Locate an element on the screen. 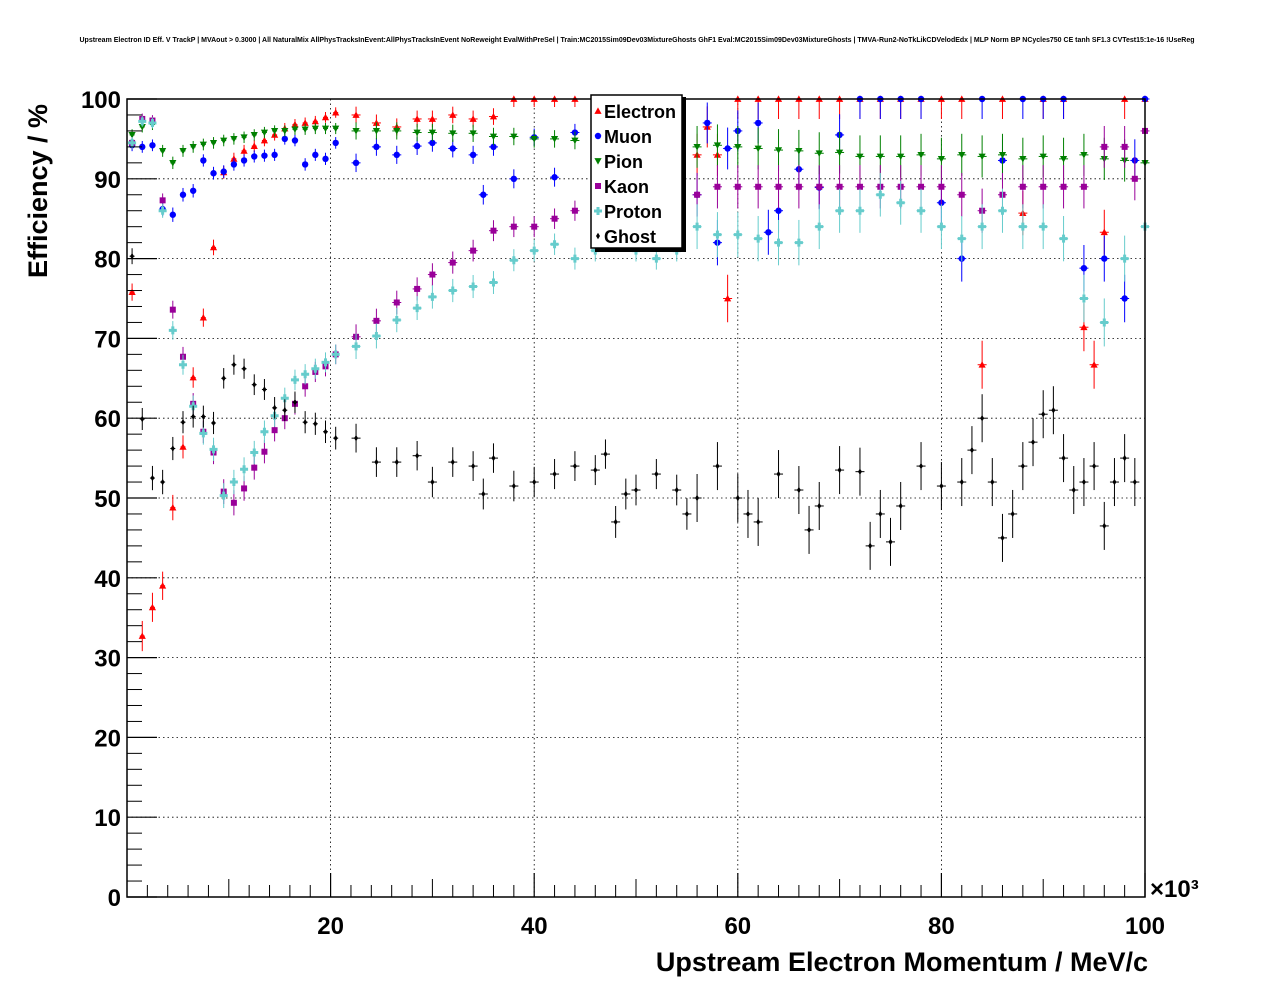 Image resolution: width=1276 pixels, height=996 pixels. y-tick-label: 80 is located at coordinates (107, 260).